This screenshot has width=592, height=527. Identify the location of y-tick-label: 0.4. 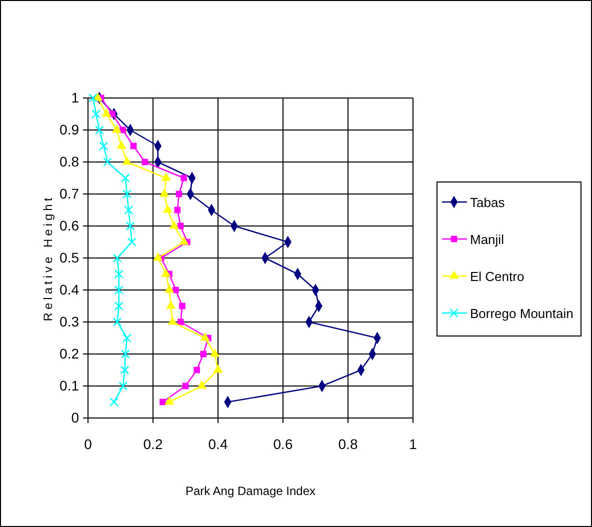
(70, 289).